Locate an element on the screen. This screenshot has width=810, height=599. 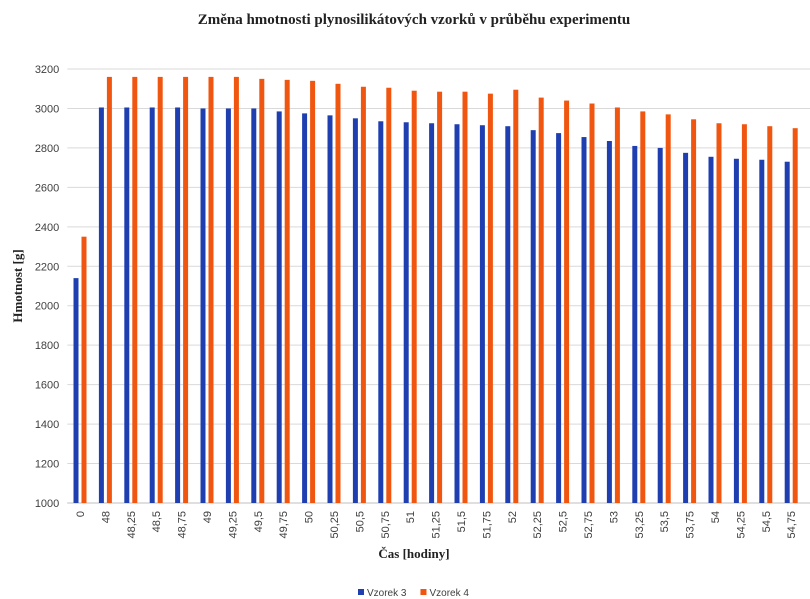
y-tick-label: 1800 is located at coordinates (47, 346).